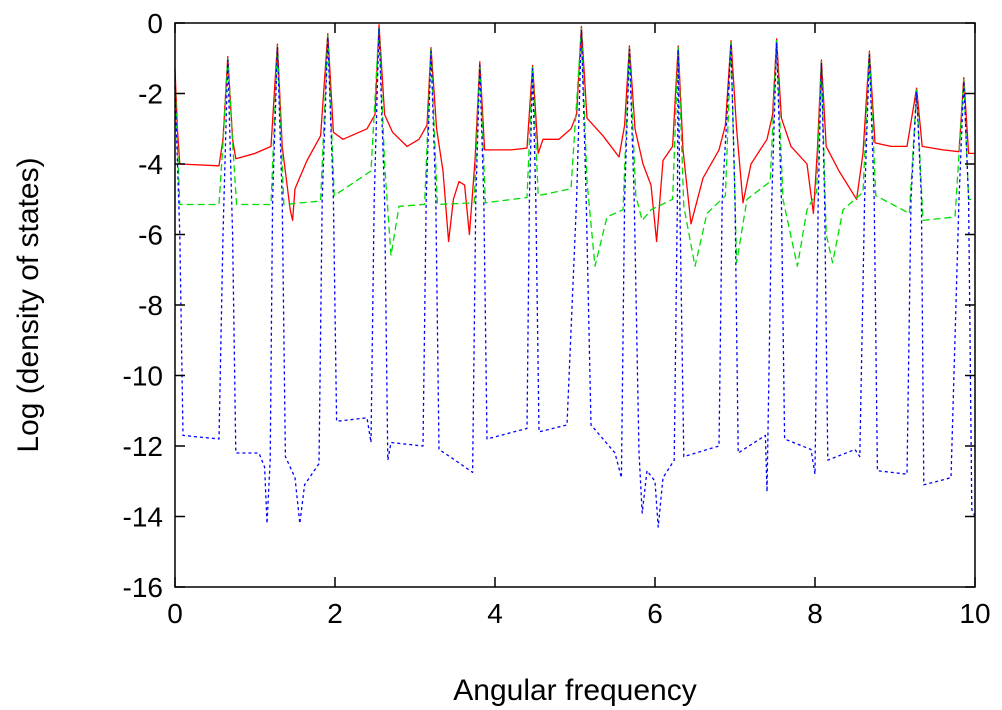  What do you see at coordinates (150, 164) in the screenshot?
I see `y-tick-label: -4` at bounding box center [150, 164].